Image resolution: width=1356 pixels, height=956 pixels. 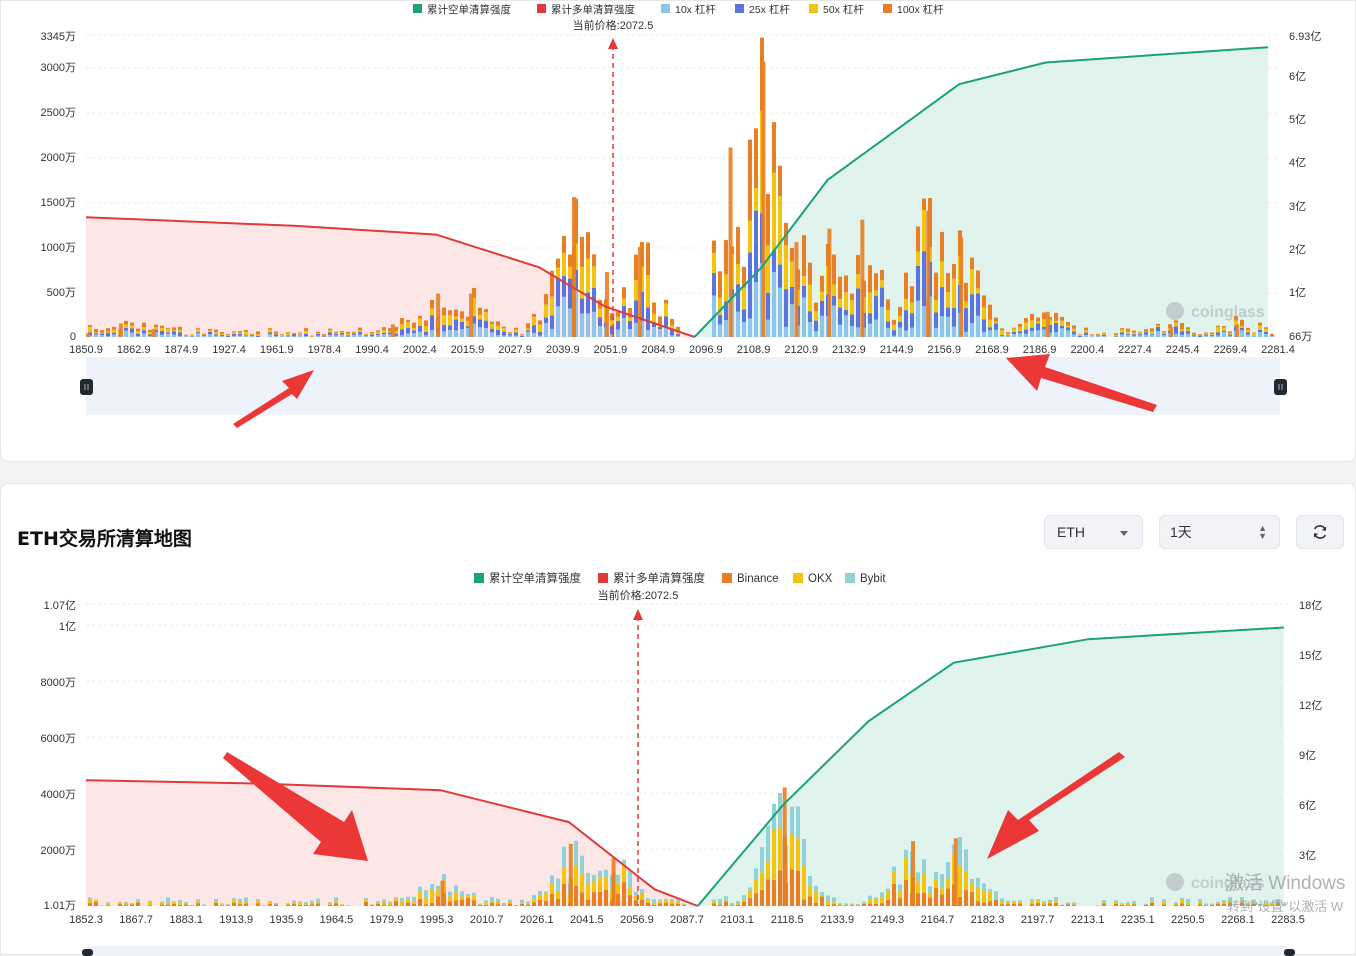 What do you see at coordinates (469, 9) in the screenshot?
I see `top-legend-short: 累计空单清算强度` at bounding box center [469, 9].